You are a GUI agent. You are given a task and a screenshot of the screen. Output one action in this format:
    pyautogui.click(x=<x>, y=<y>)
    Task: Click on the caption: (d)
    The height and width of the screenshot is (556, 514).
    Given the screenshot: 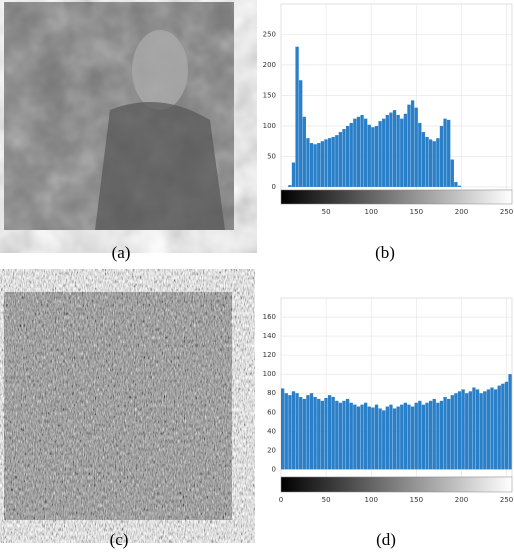 What is the action you would take?
    pyautogui.click(x=386, y=539)
    